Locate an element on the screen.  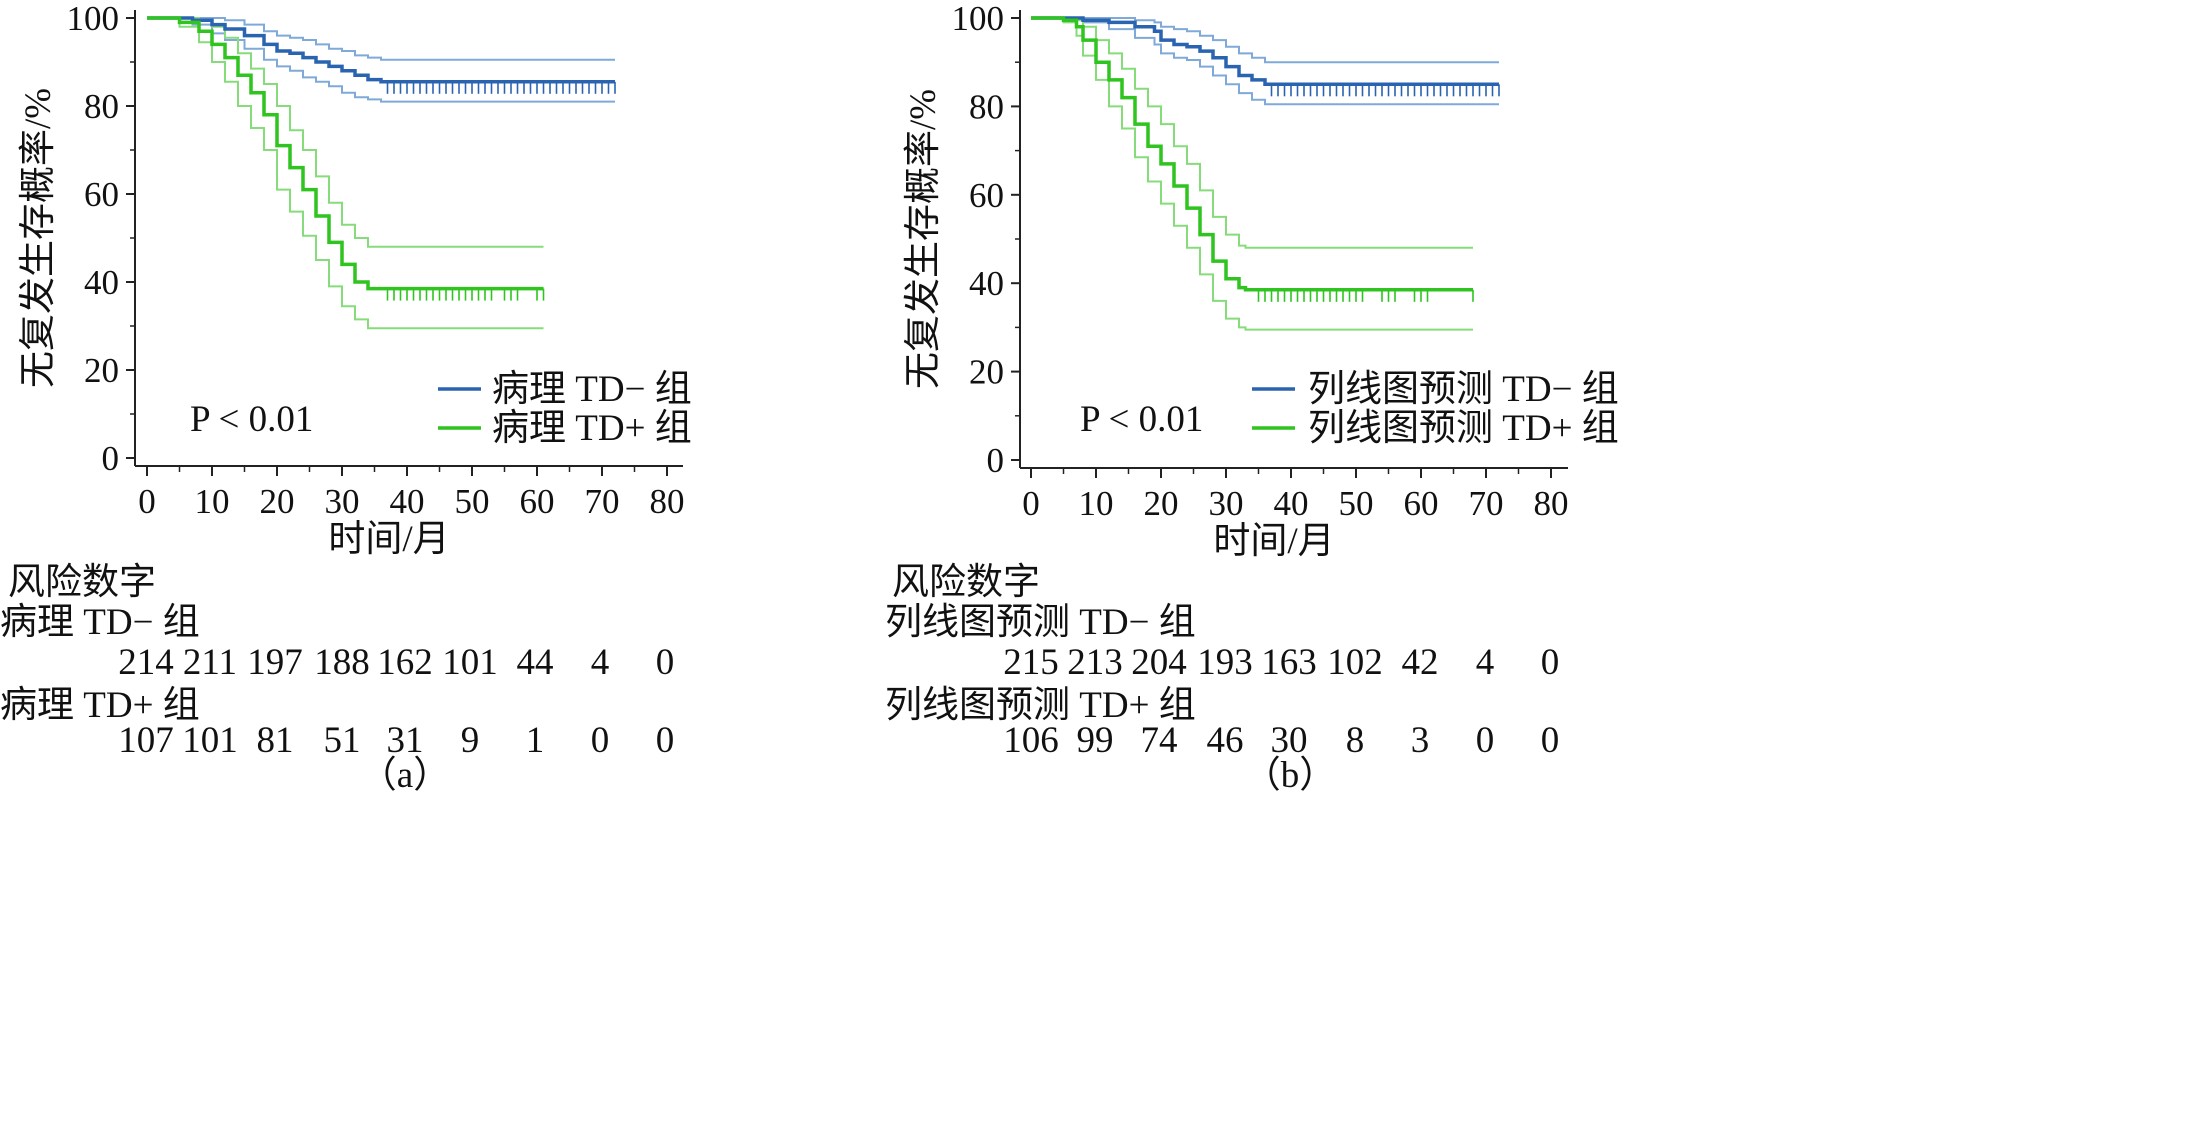
risk-value: 8 is located at coordinates (1355, 740).